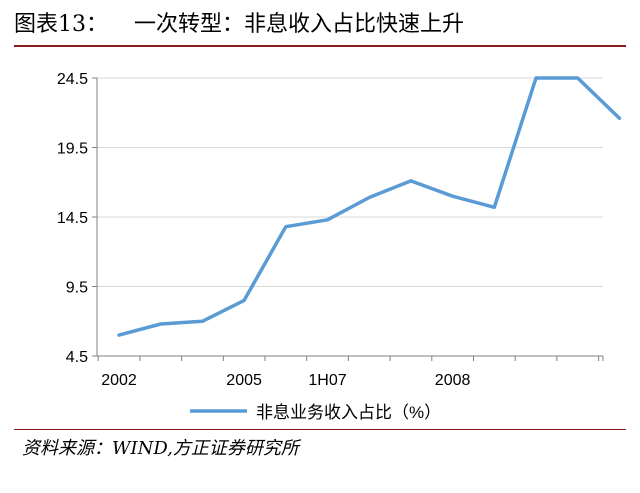 Image resolution: width=640 pixels, height=493 pixels. What do you see at coordinates (72, 218) in the screenshot?
I see `y-tick-label: 14.5` at bounding box center [72, 218].